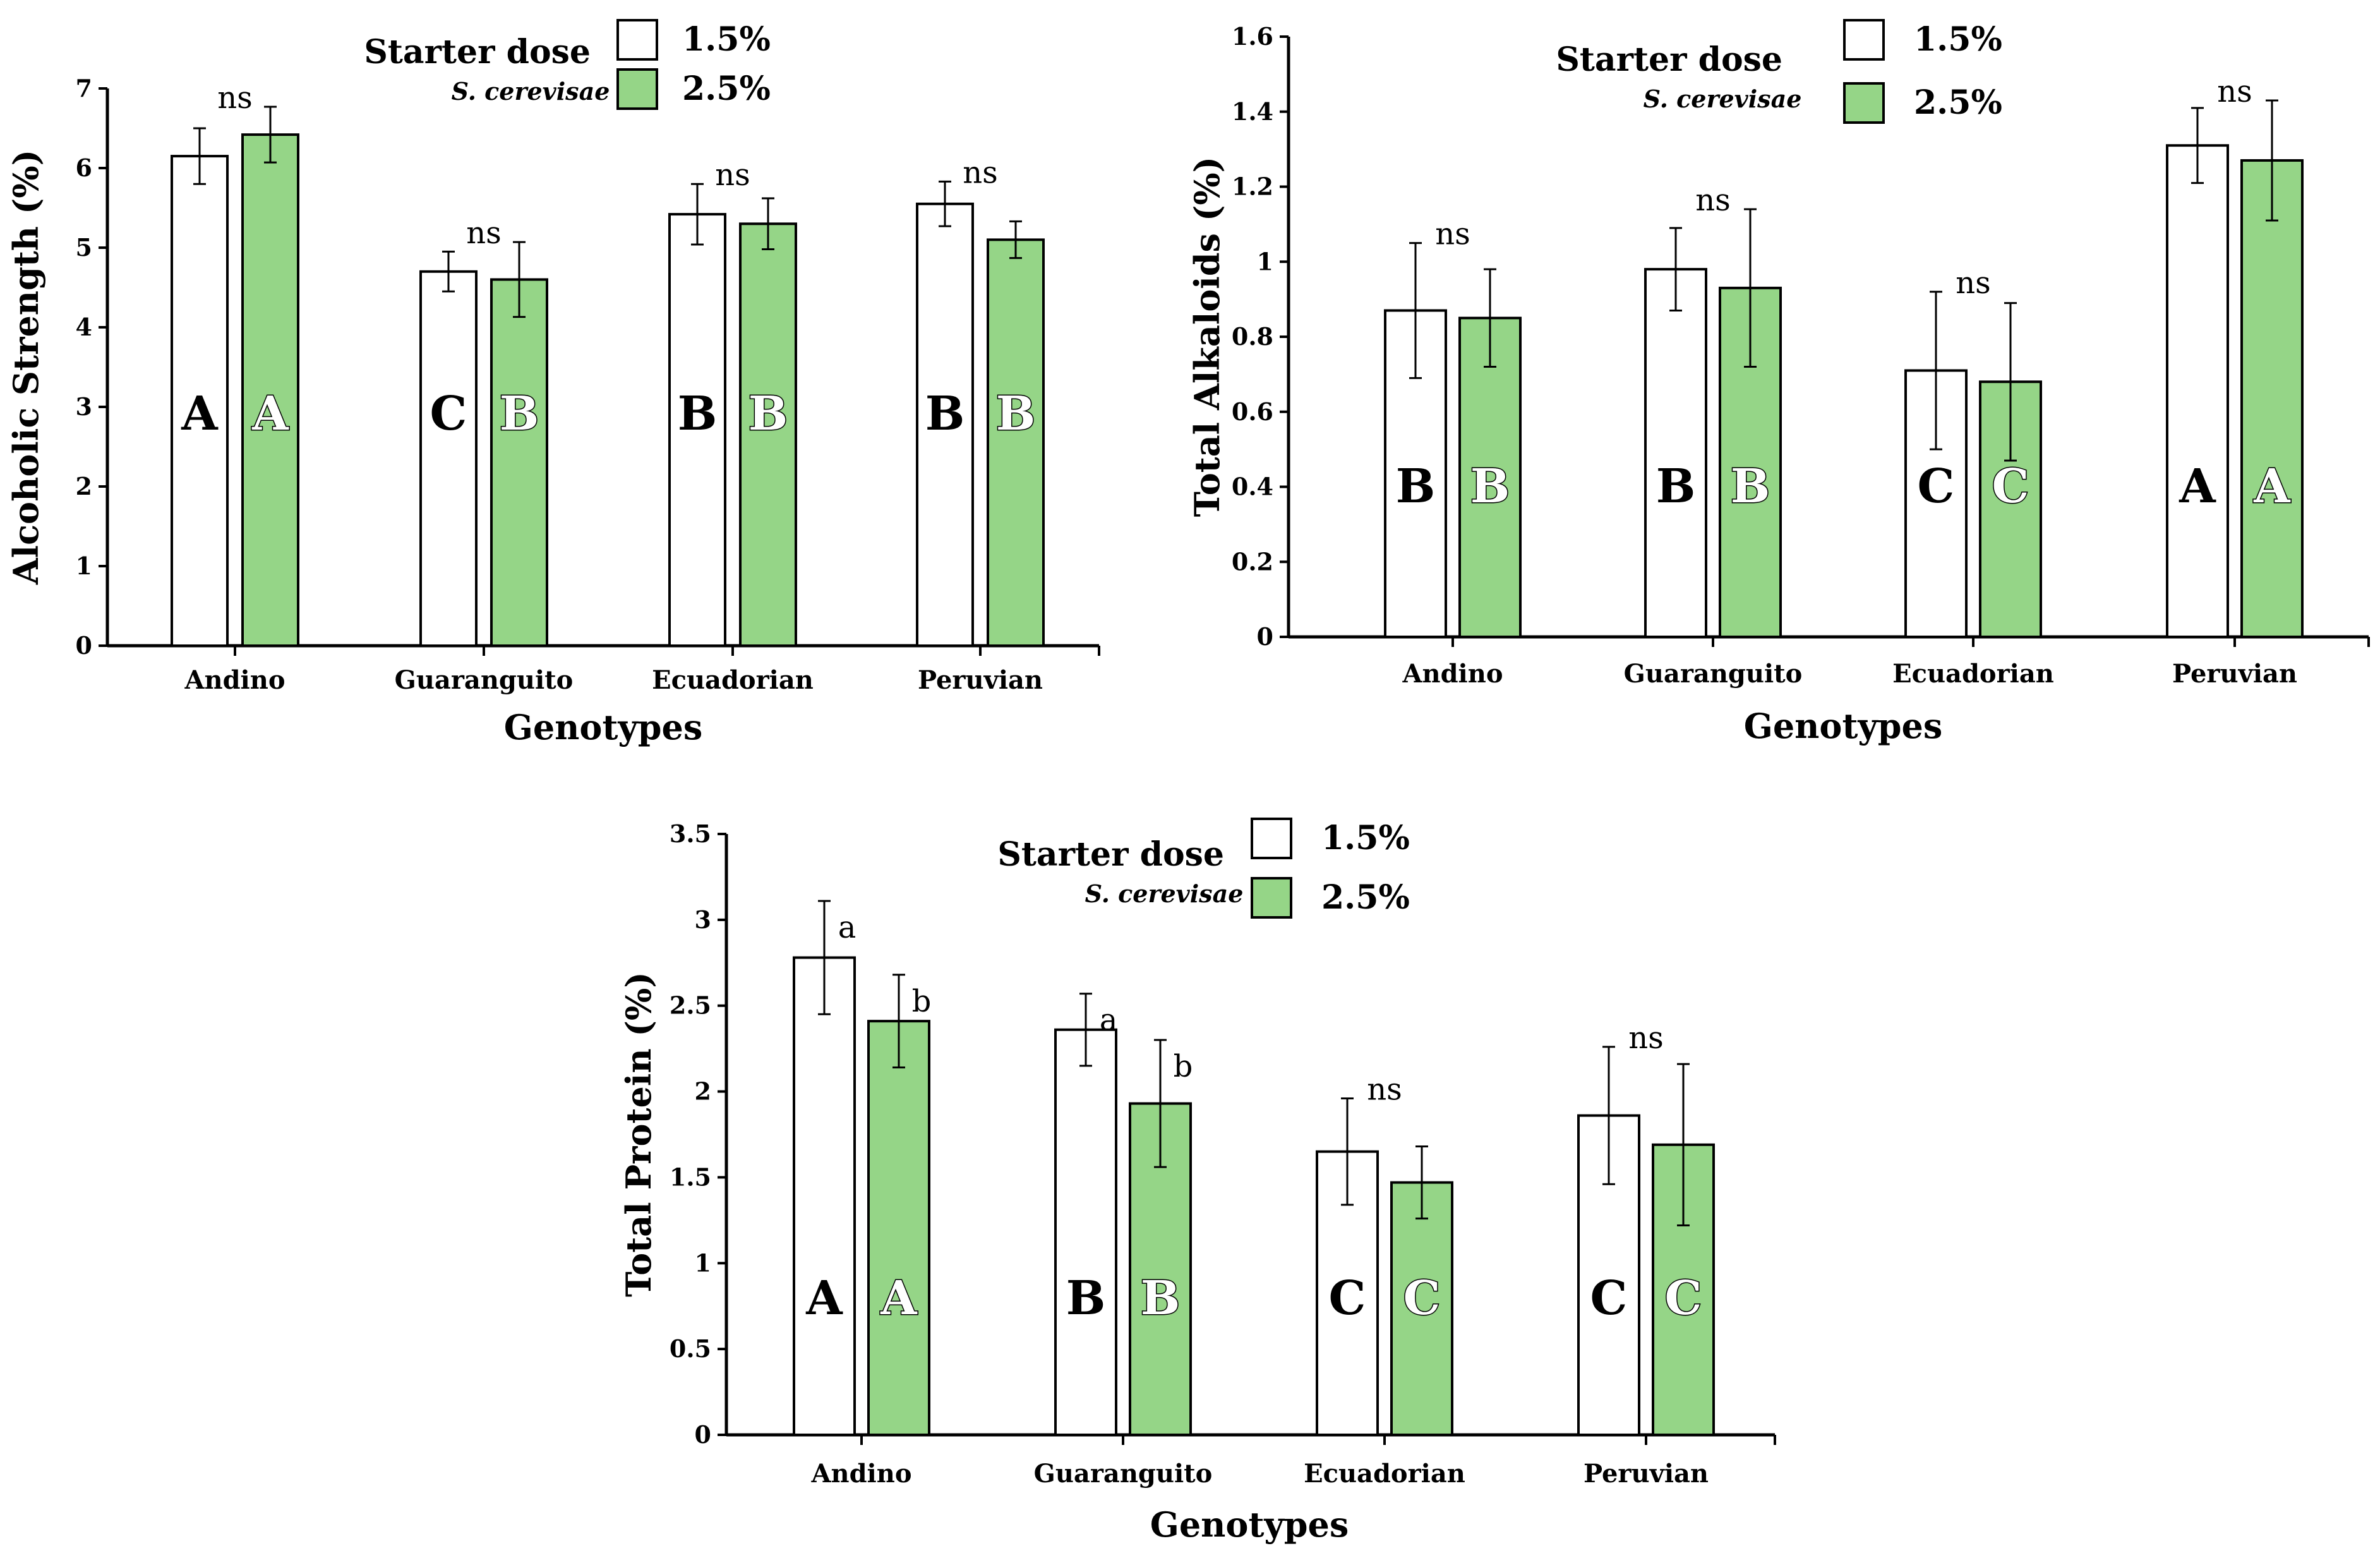 The image size is (2380, 1565). What do you see at coordinates (1252, 487) in the screenshot?
I see `y-tick-label: 0.4` at bounding box center [1252, 487].